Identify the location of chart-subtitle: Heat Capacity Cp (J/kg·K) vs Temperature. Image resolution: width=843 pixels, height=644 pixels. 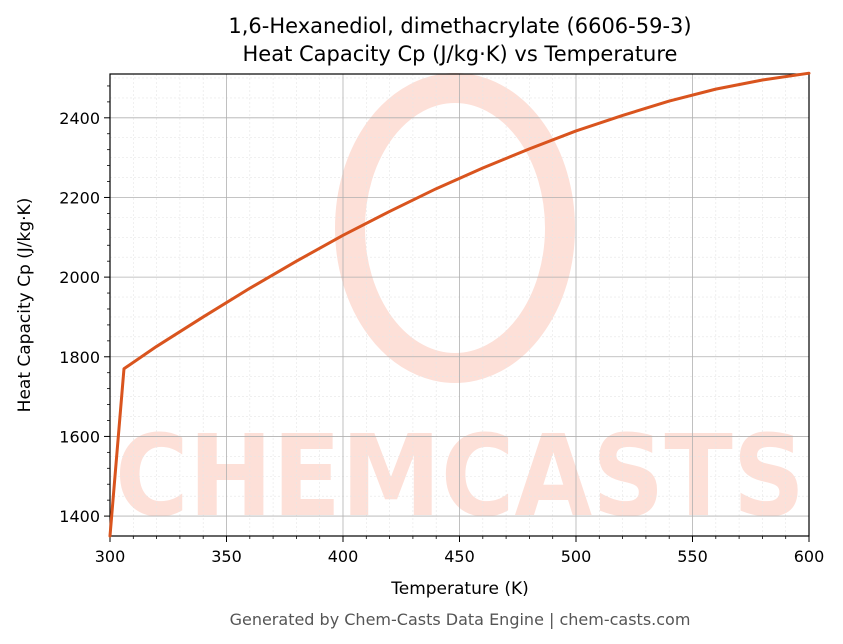
(460, 54).